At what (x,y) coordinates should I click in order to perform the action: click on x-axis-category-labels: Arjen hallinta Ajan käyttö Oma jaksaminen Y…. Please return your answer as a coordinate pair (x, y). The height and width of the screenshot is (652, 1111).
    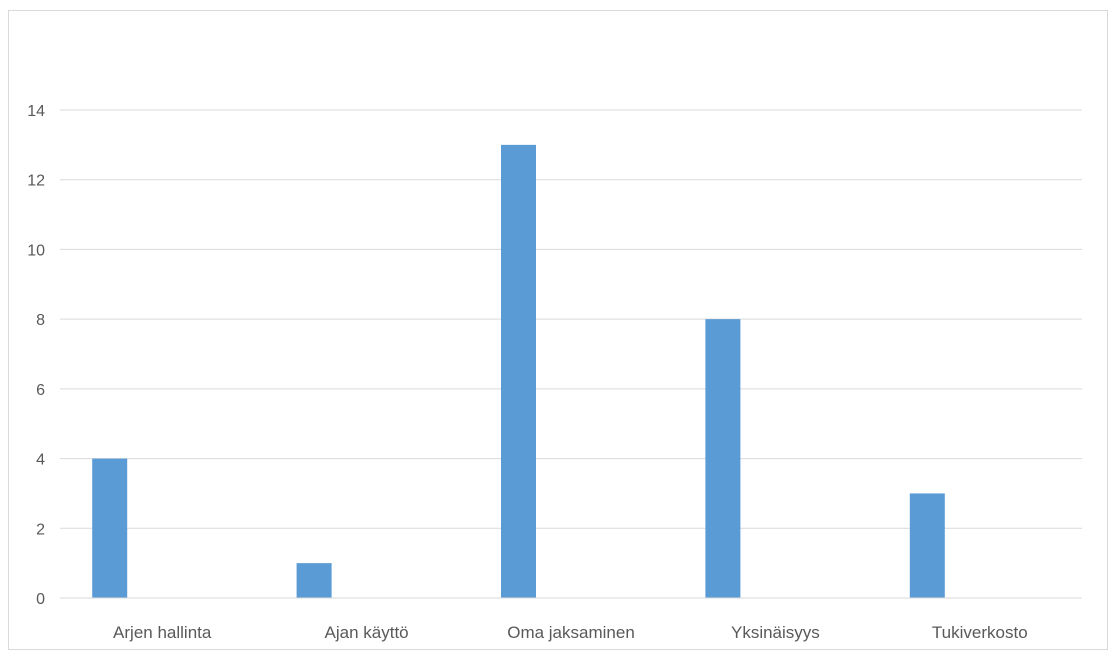
    Looking at the image, I should click on (570, 632).